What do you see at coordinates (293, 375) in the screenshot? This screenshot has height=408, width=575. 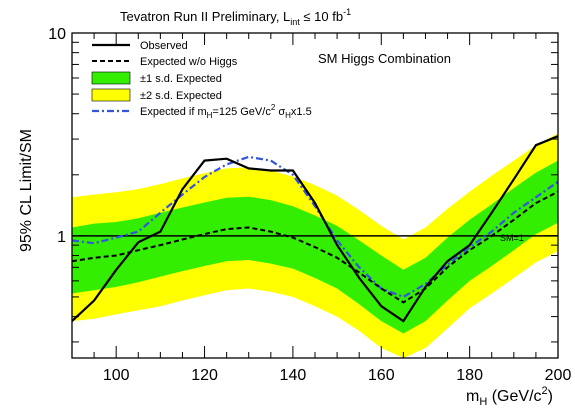 I see `x-tick-label: 140` at bounding box center [293, 375].